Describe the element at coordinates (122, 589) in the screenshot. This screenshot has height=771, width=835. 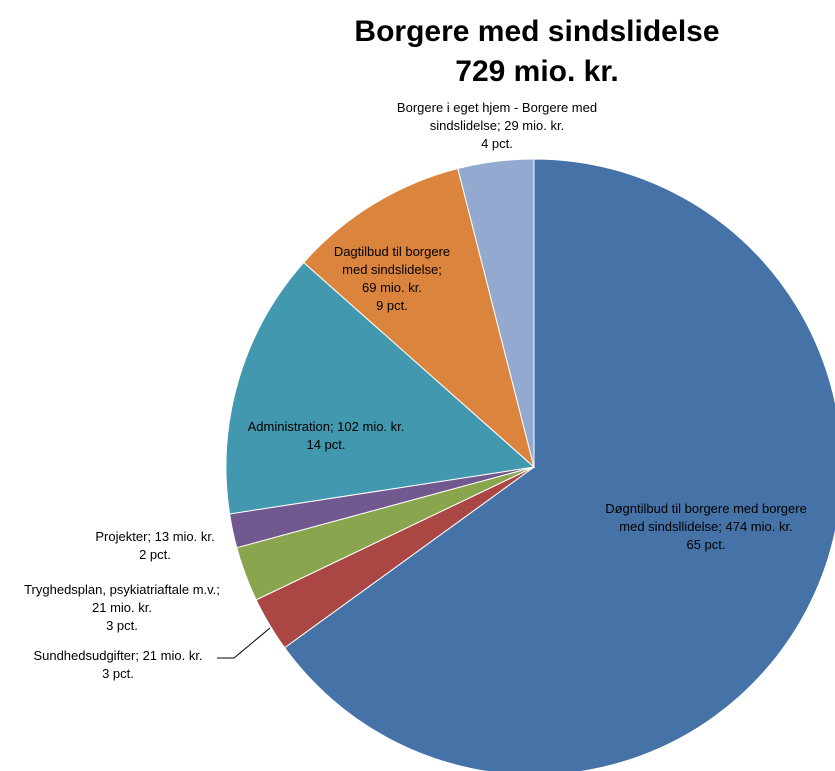
I see `slice-label-line: Tryghedsplan, psykiatriaftale m.v.;` at that location.